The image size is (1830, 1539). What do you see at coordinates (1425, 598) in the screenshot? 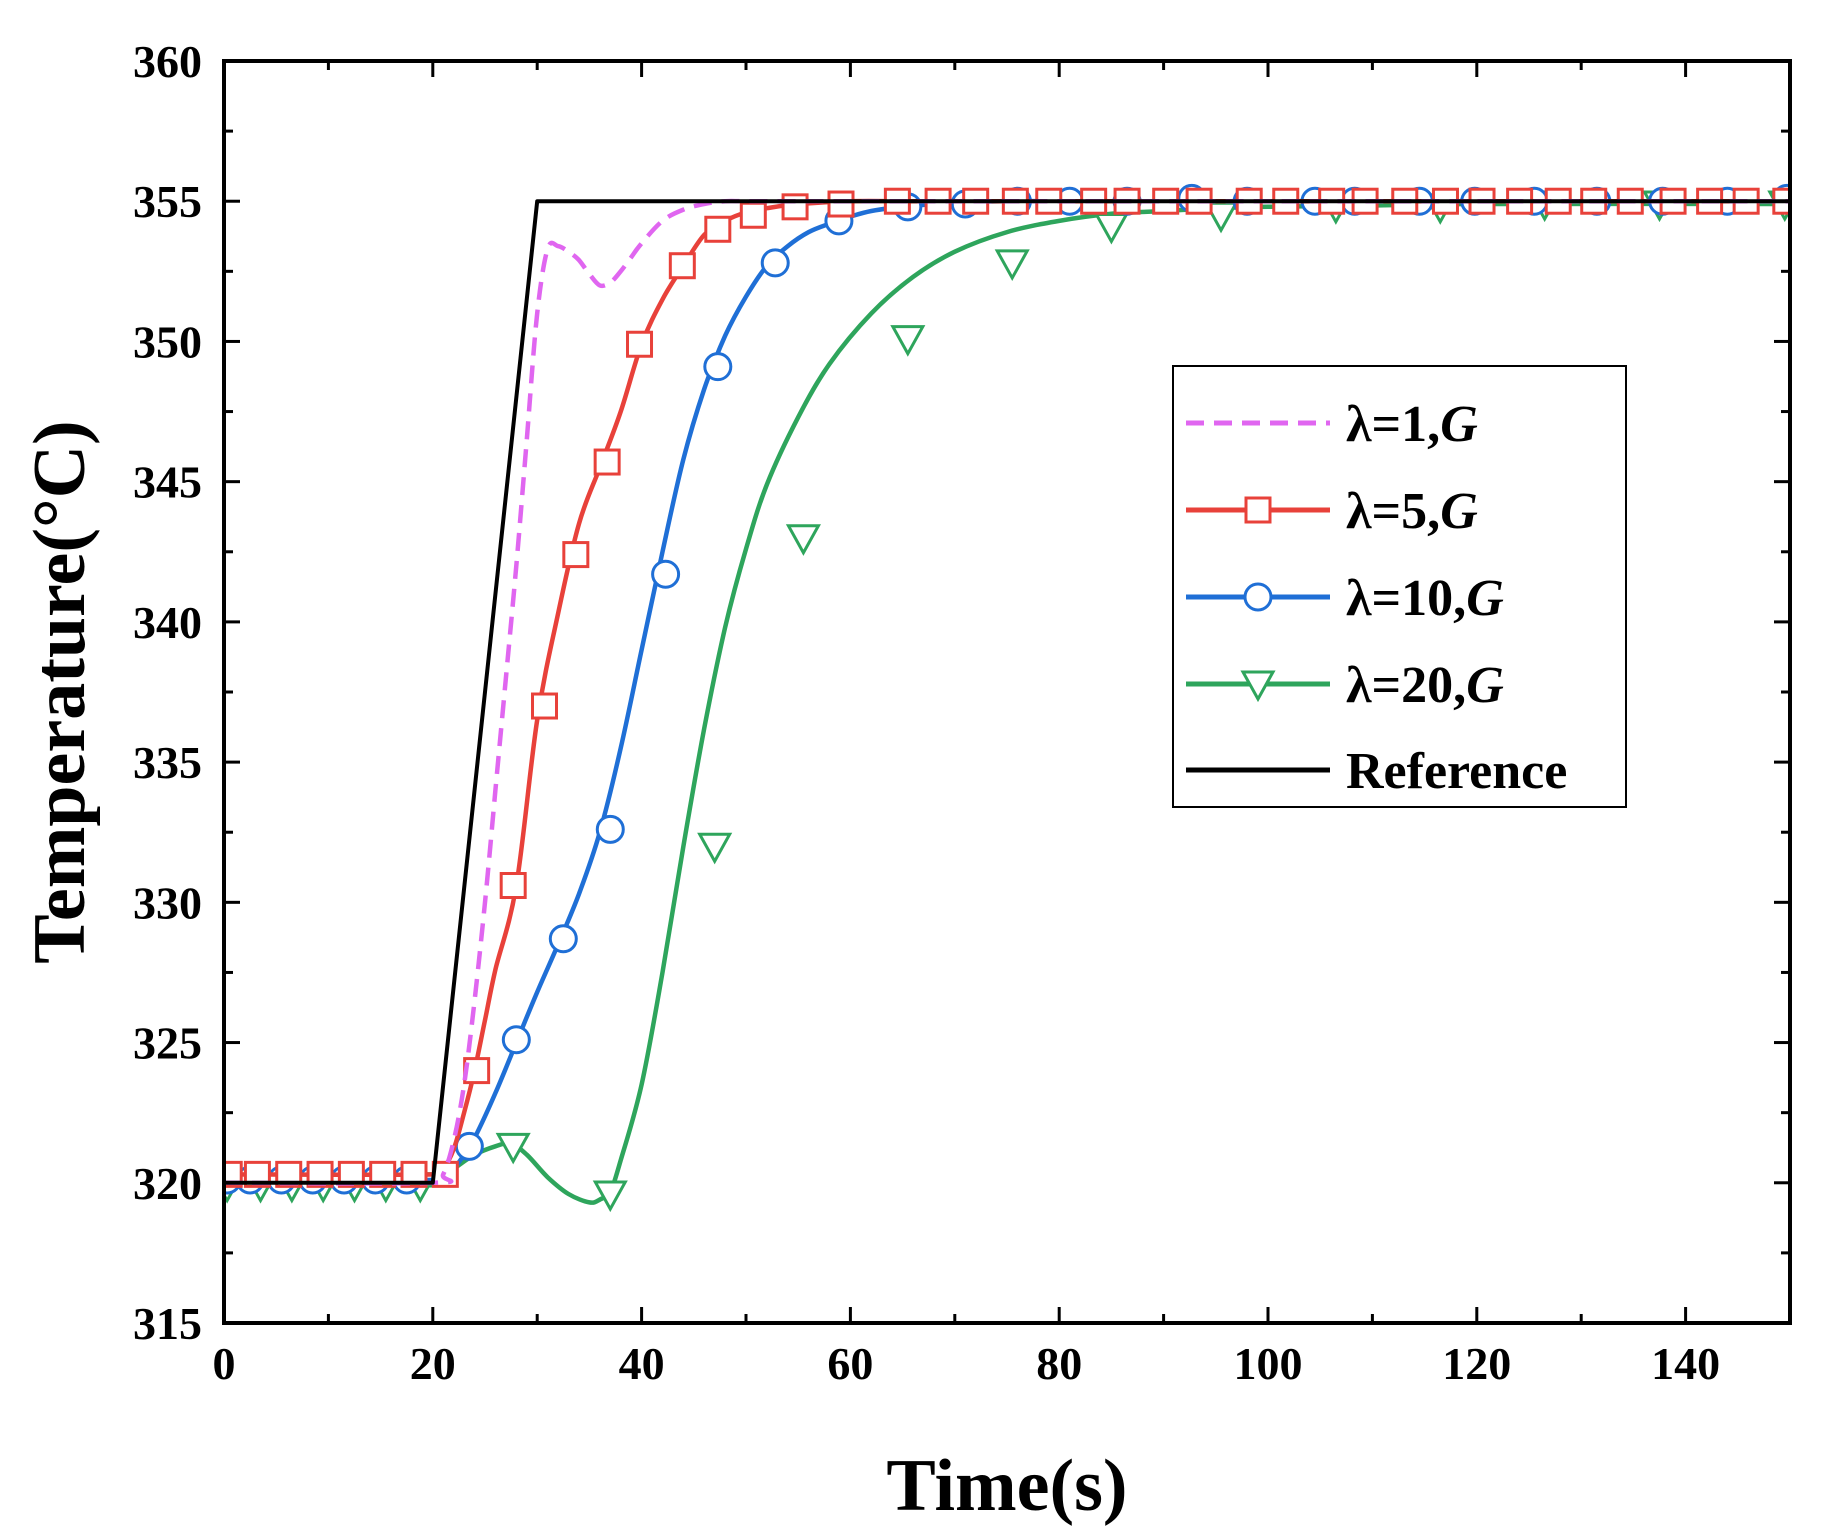
I see `legend-label: λ=10,G` at bounding box center [1425, 598].